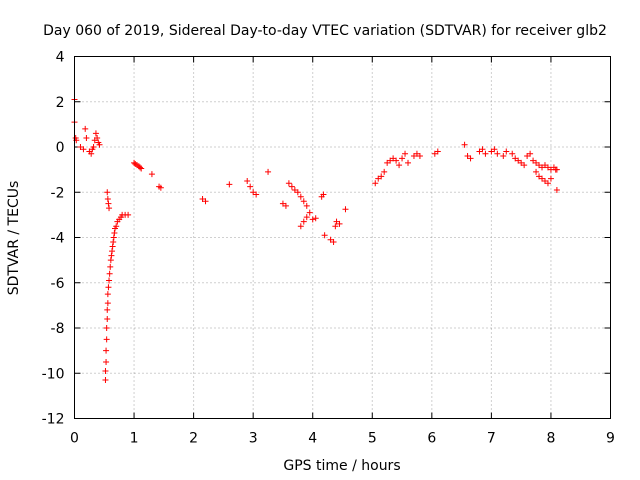  I want to click on x-tick-label: 3, so click(253, 439).